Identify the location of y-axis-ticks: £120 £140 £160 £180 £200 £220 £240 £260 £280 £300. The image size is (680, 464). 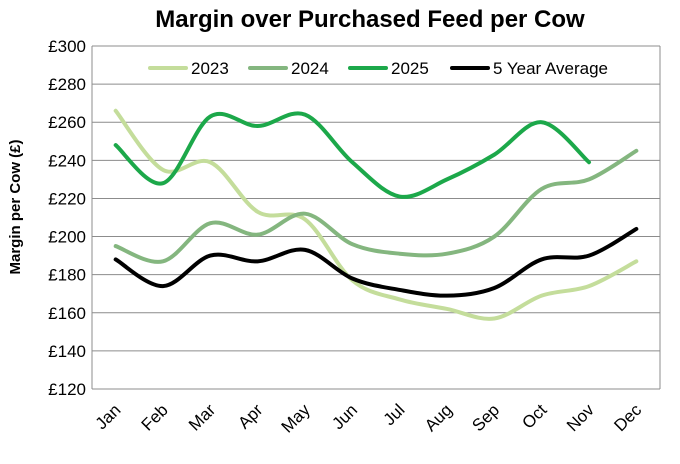
(67, 218).